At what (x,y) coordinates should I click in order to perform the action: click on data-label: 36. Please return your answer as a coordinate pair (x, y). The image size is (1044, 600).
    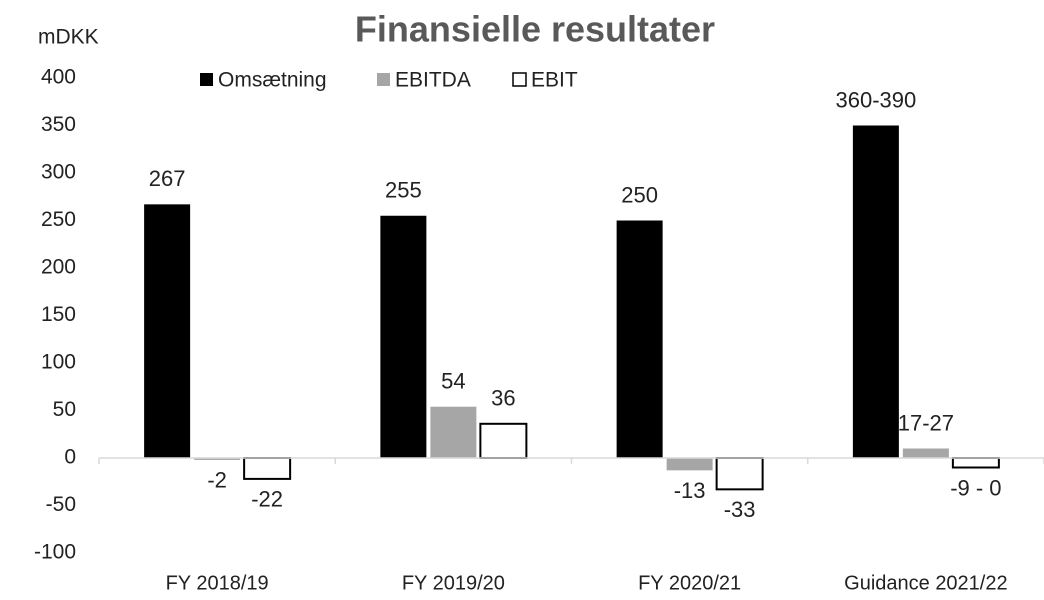
    Looking at the image, I should click on (503, 398).